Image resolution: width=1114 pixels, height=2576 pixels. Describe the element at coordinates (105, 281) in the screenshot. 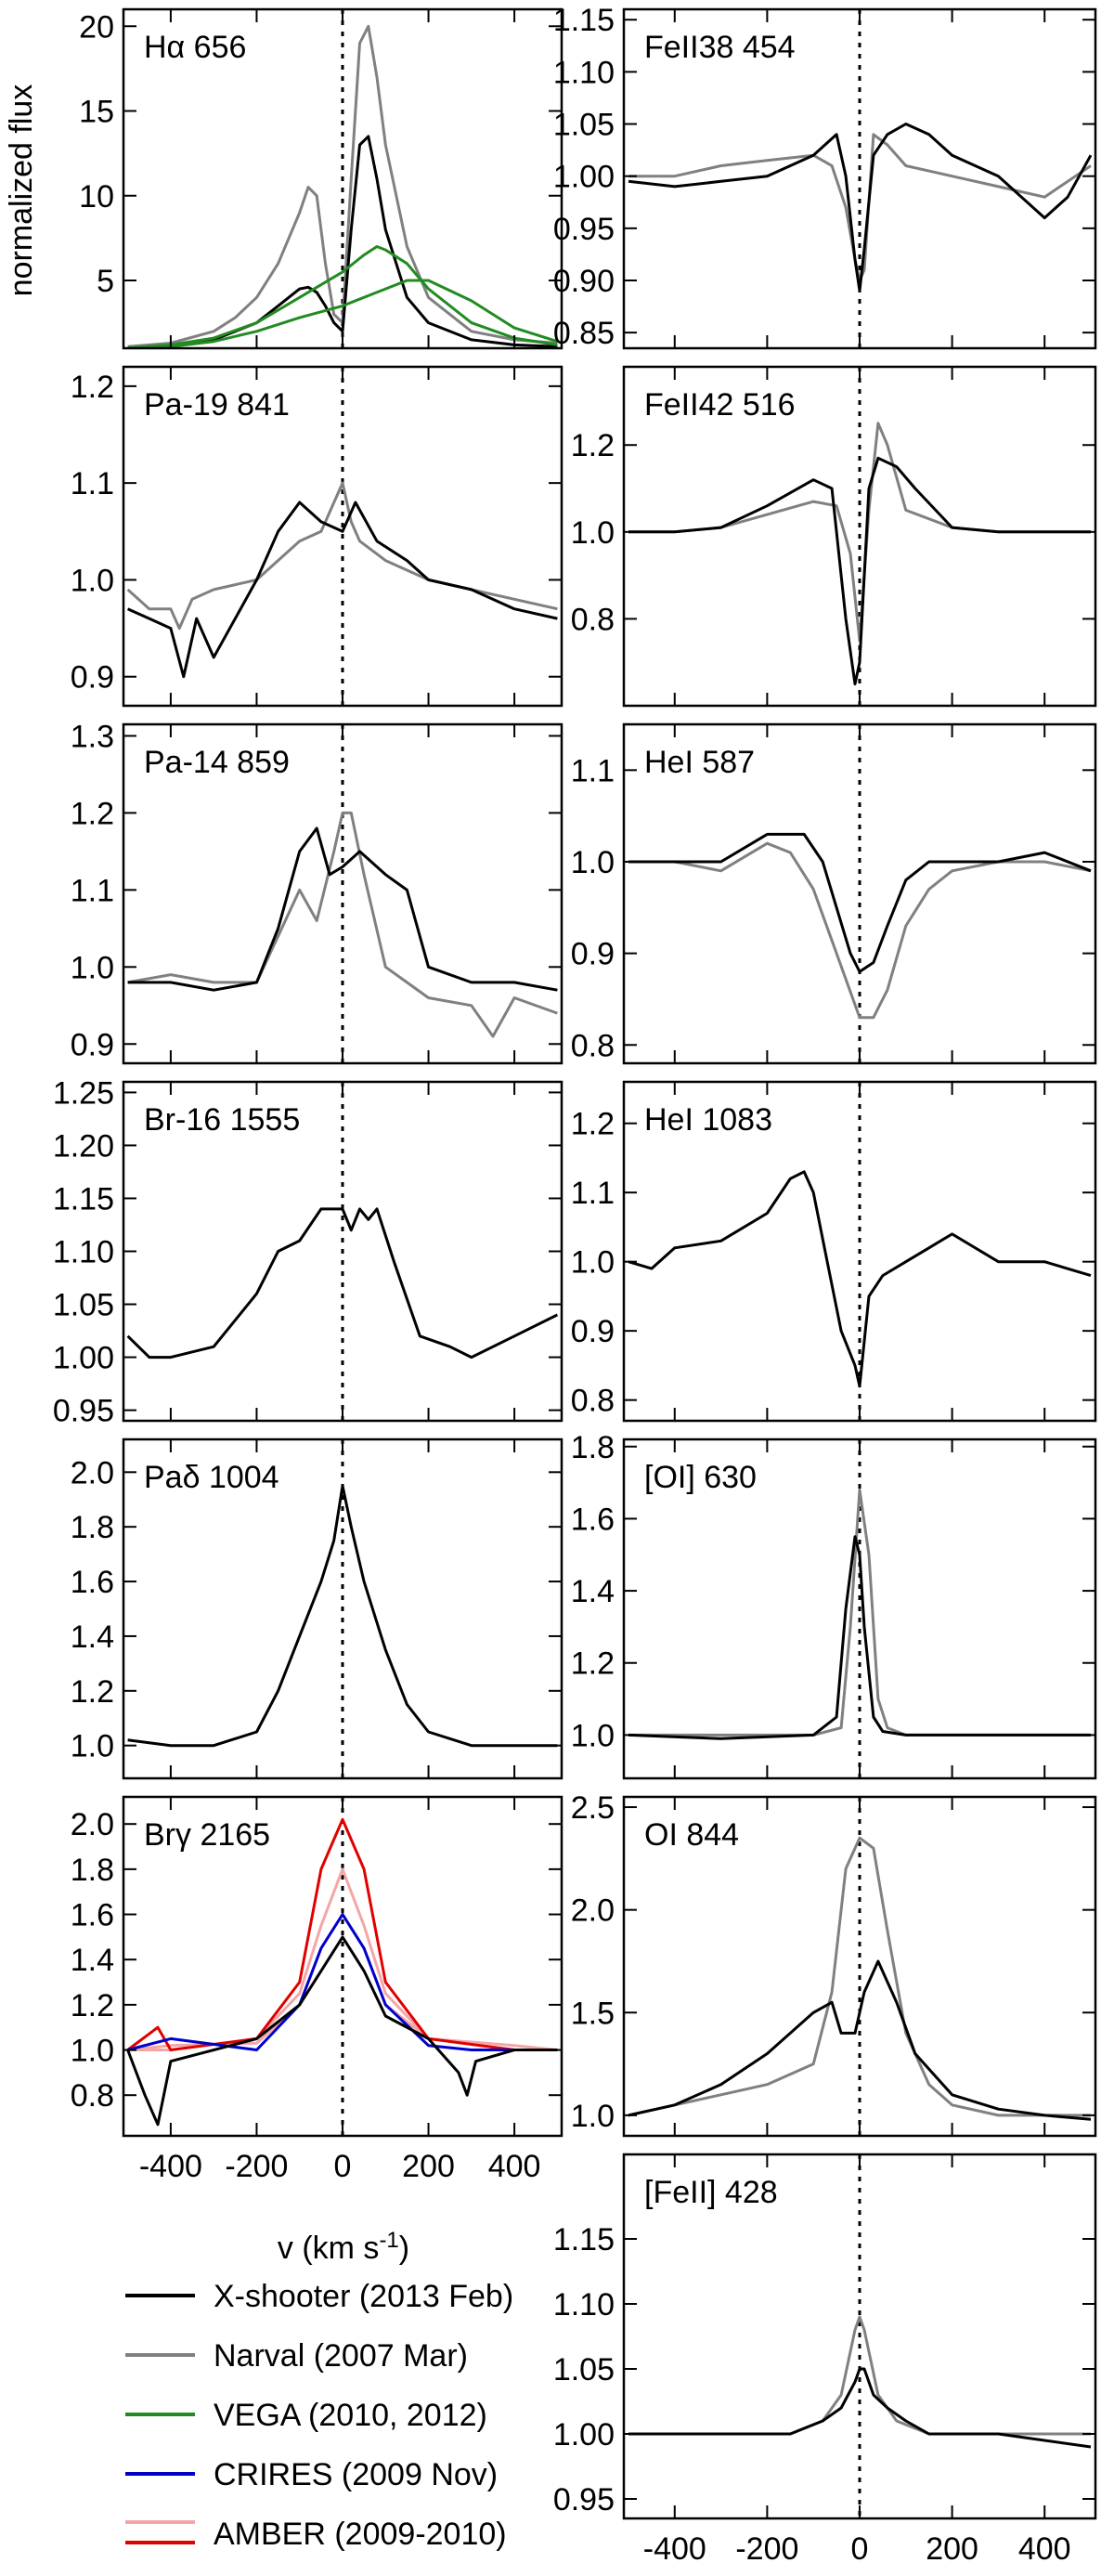

I see `y-tick-label: 5` at that location.